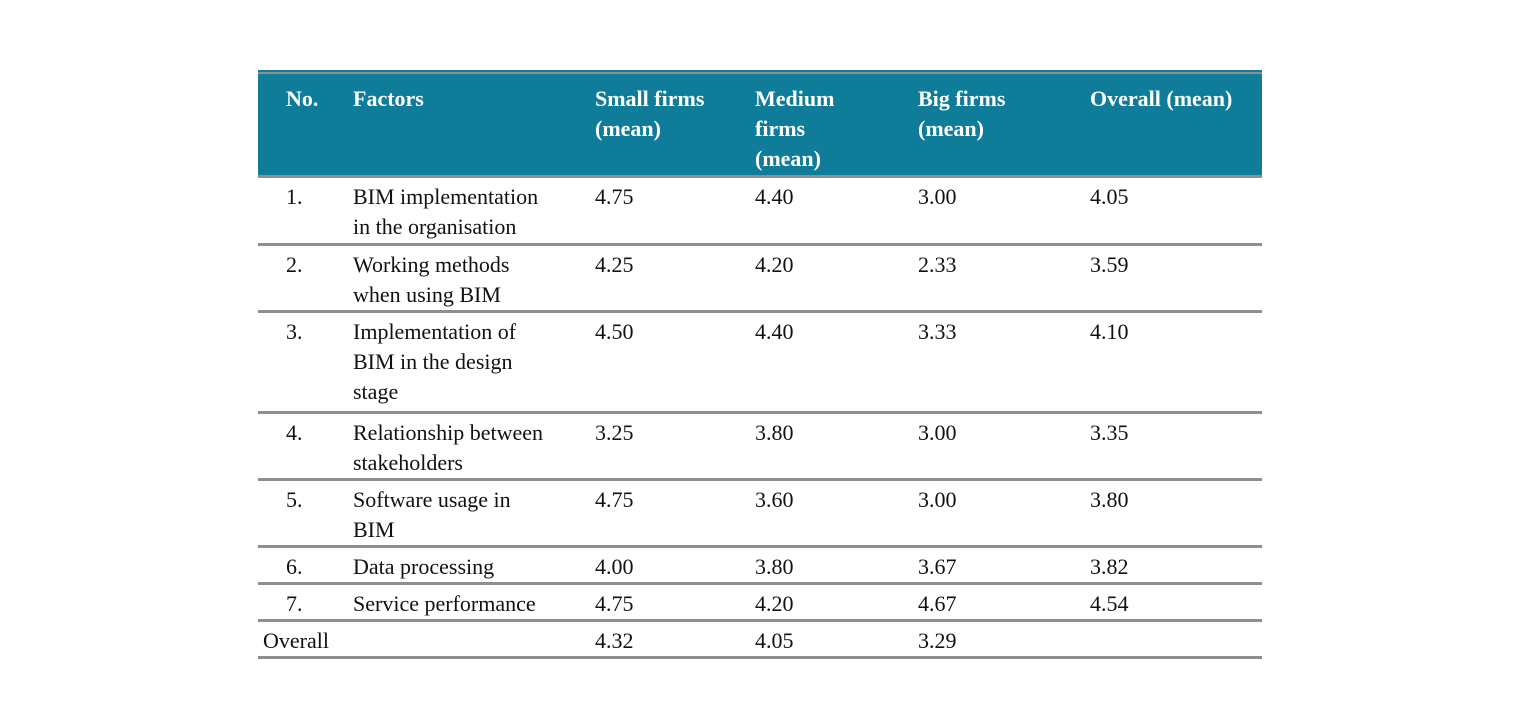 This screenshot has height=720, width=1535. I want to click on cell-big-firms: 4.67, so click(1004, 603).